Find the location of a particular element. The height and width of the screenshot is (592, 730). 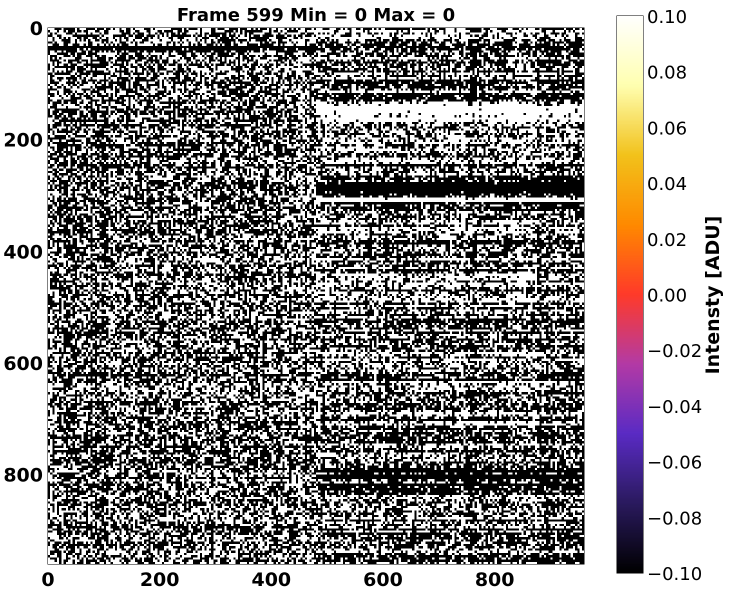

colorbar-tick-label: 0.10 is located at coordinates (667, 17).